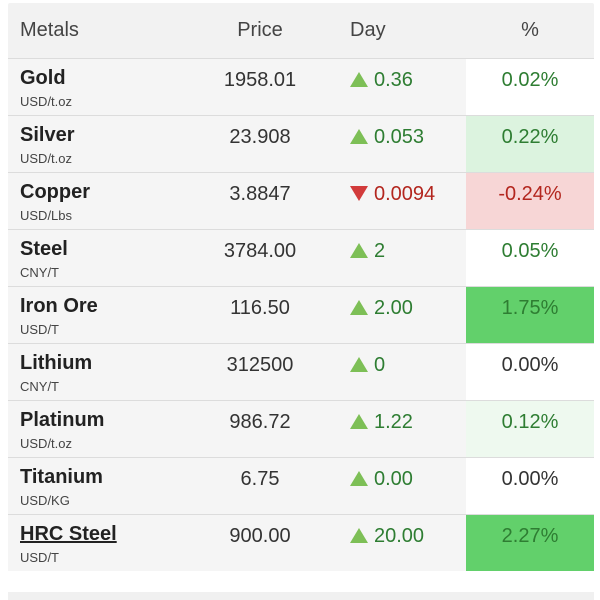 This screenshot has width=600, height=600. What do you see at coordinates (55, 192) in the screenshot?
I see `metal-name: Copper` at bounding box center [55, 192].